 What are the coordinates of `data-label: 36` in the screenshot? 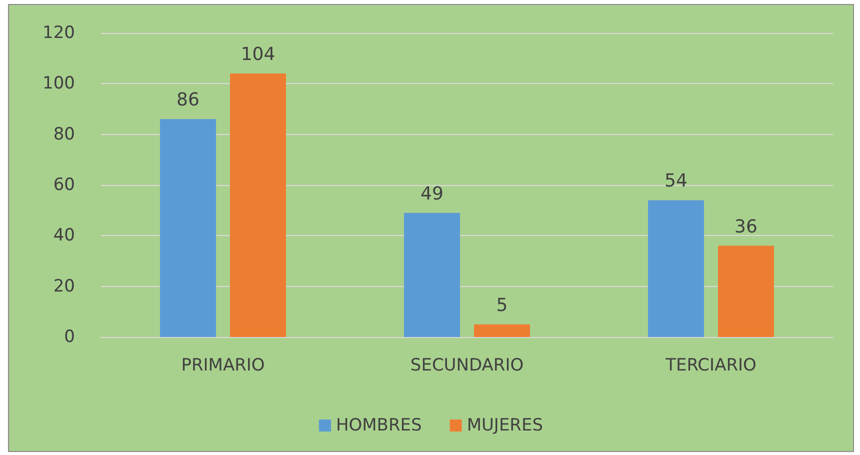 It's located at (746, 227).